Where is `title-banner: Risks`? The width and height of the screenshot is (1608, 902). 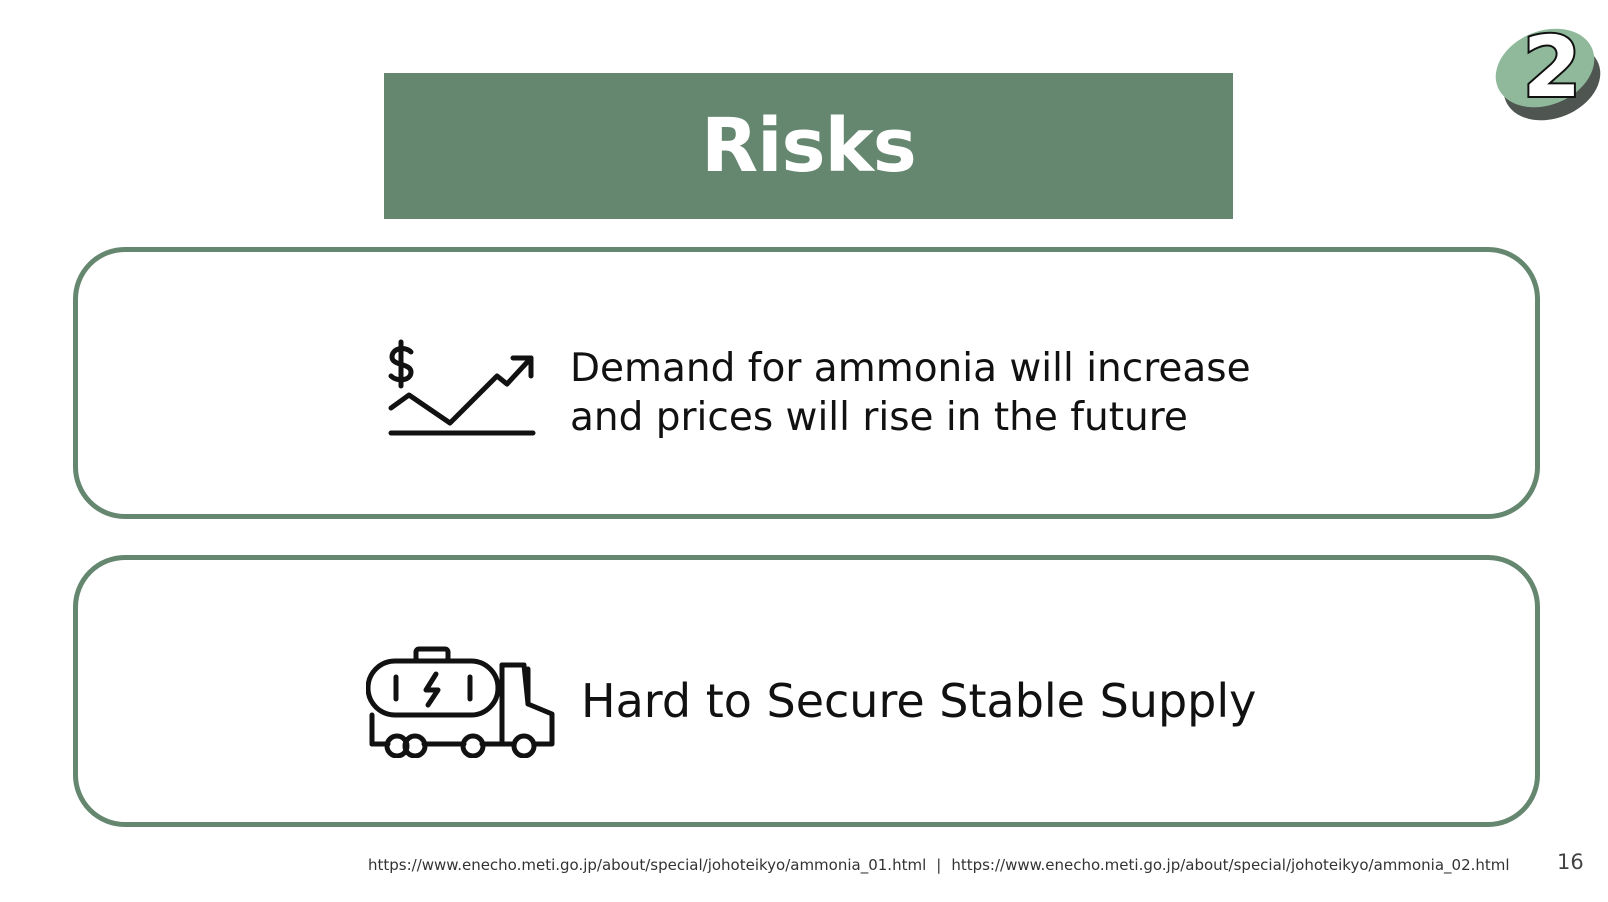
title-banner: Risks is located at coordinates (808, 146).